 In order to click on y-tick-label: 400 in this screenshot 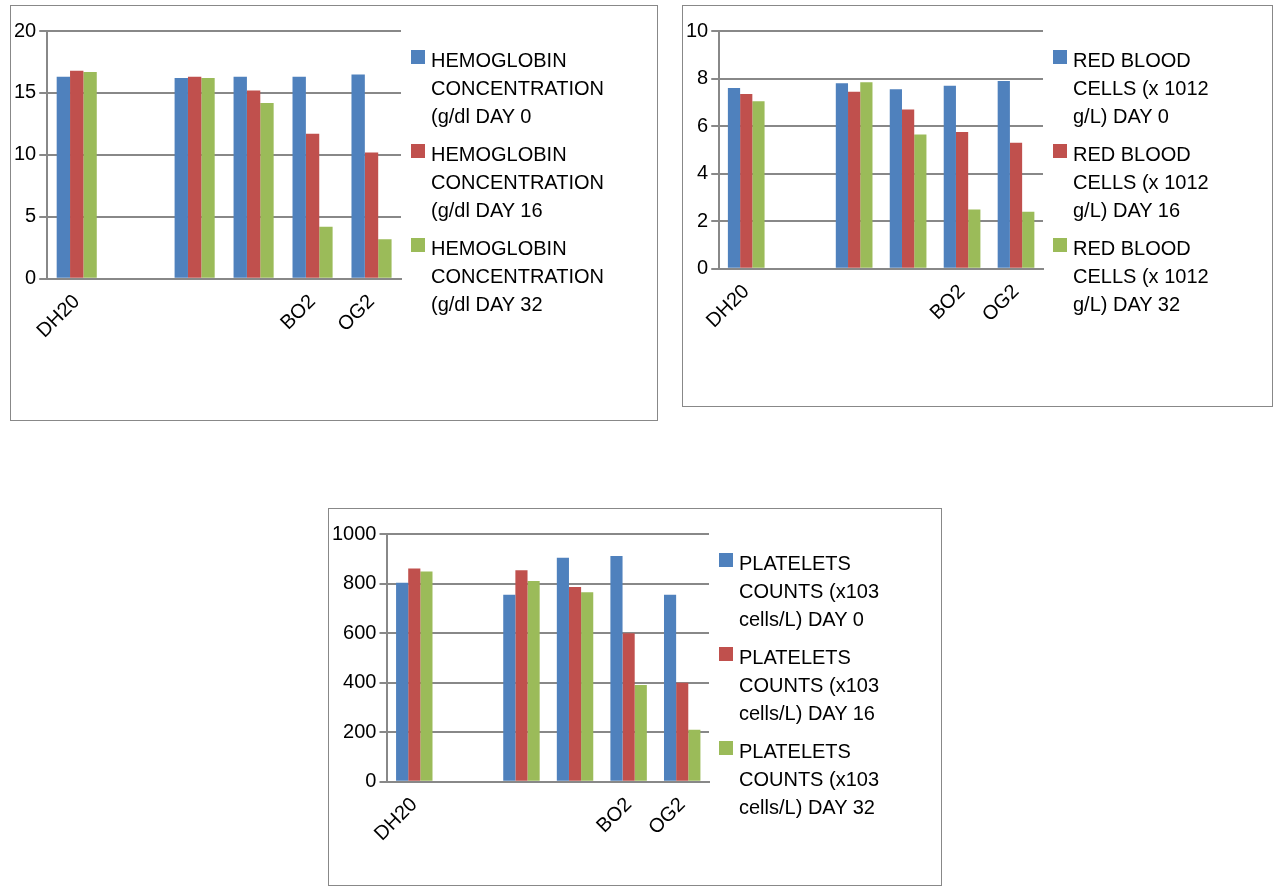, I will do `click(360, 681)`.